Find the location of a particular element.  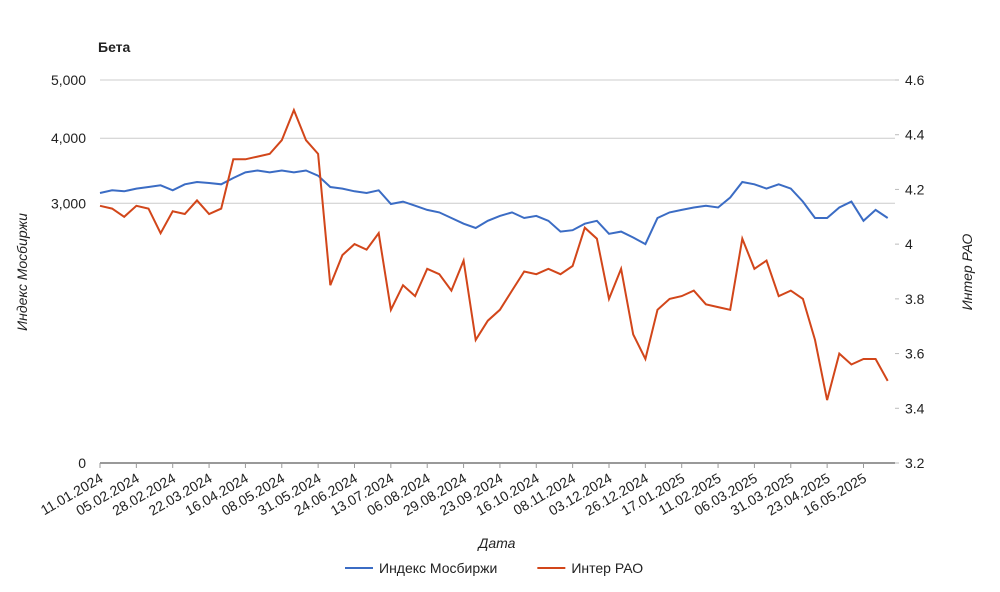

y2-tick-label: 3.6 is located at coordinates (915, 354).